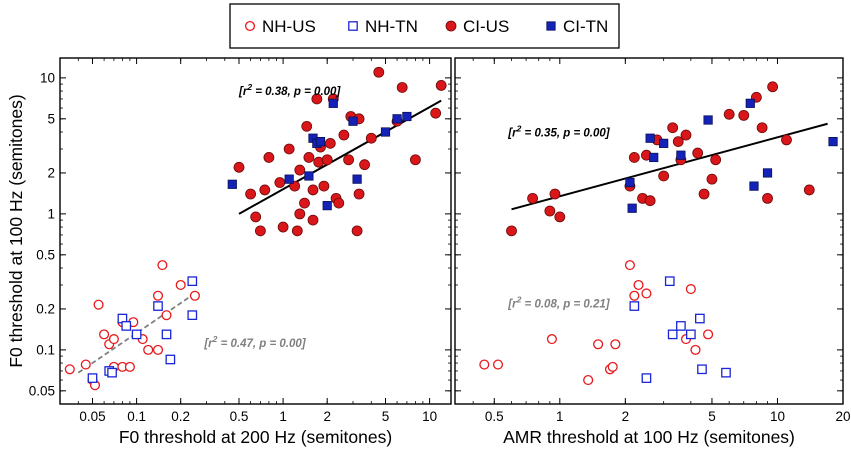 The width and height of the screenshot is (851, 455). I want to click on annotation-sup: 2, so click(249, 87).